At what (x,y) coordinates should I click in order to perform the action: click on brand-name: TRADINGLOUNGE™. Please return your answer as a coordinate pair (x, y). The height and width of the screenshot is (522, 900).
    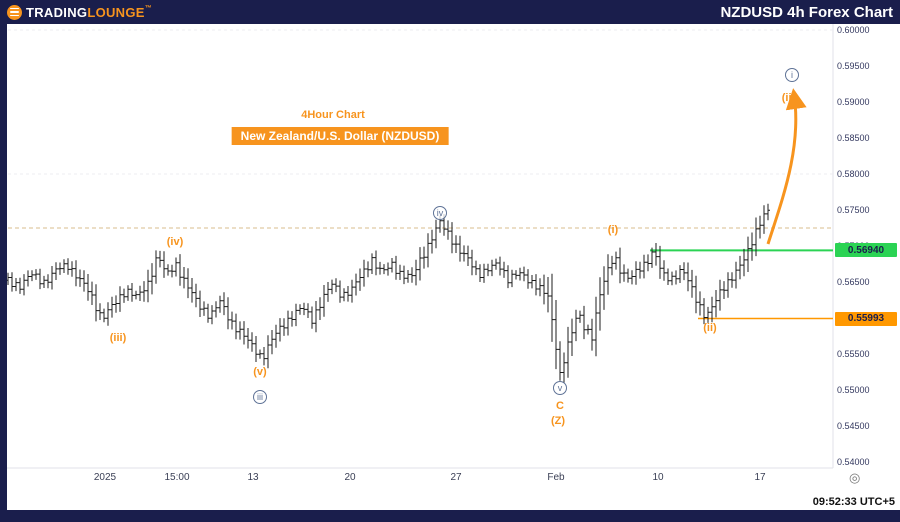
    Looking at the image, I should click on (89, 12).